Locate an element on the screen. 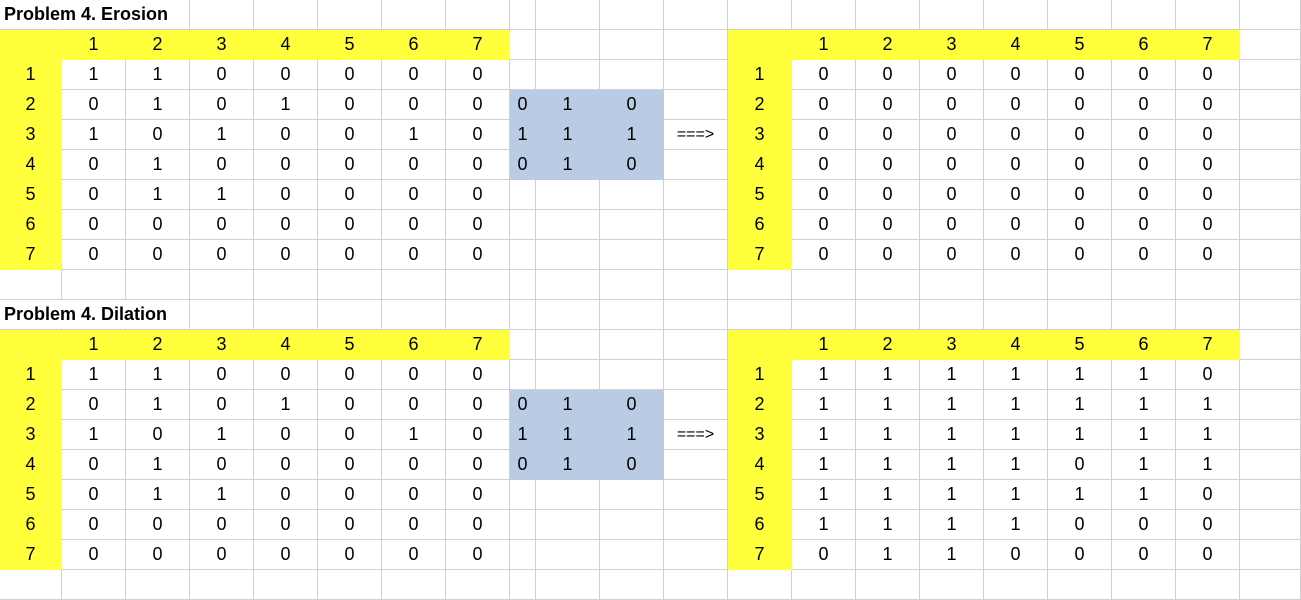 Image resolution: width=1301 pixels, height=600 pixels. input-row-header: 5 is located at coordinates (31, 195).